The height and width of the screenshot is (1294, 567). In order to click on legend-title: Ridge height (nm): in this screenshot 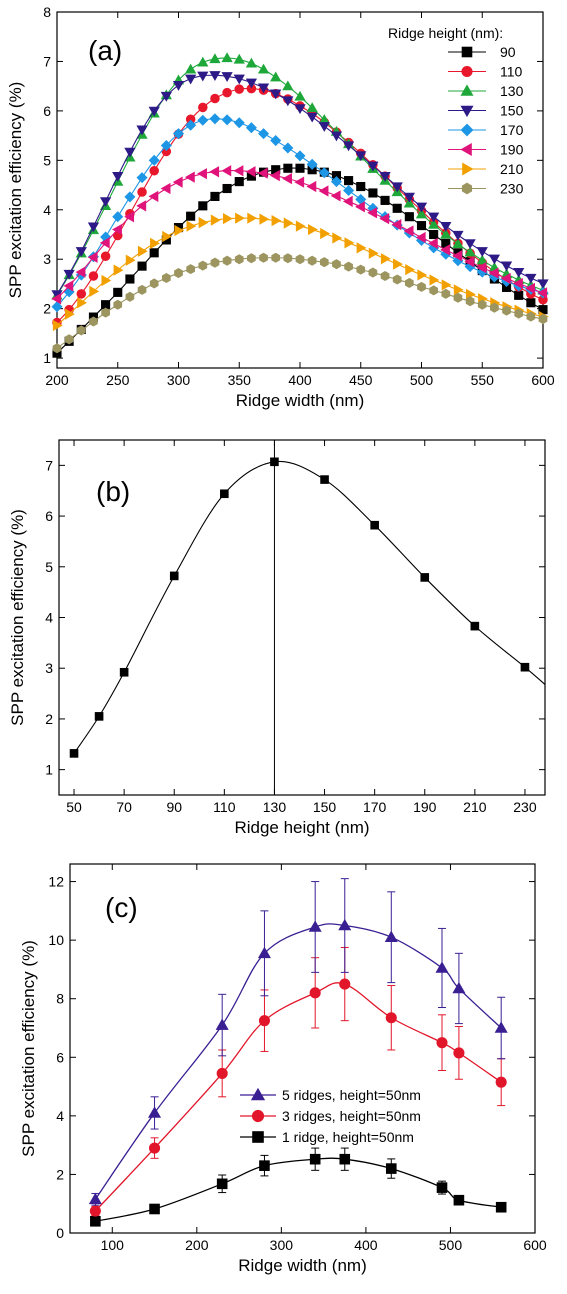, I will do `click(445, 33)`.